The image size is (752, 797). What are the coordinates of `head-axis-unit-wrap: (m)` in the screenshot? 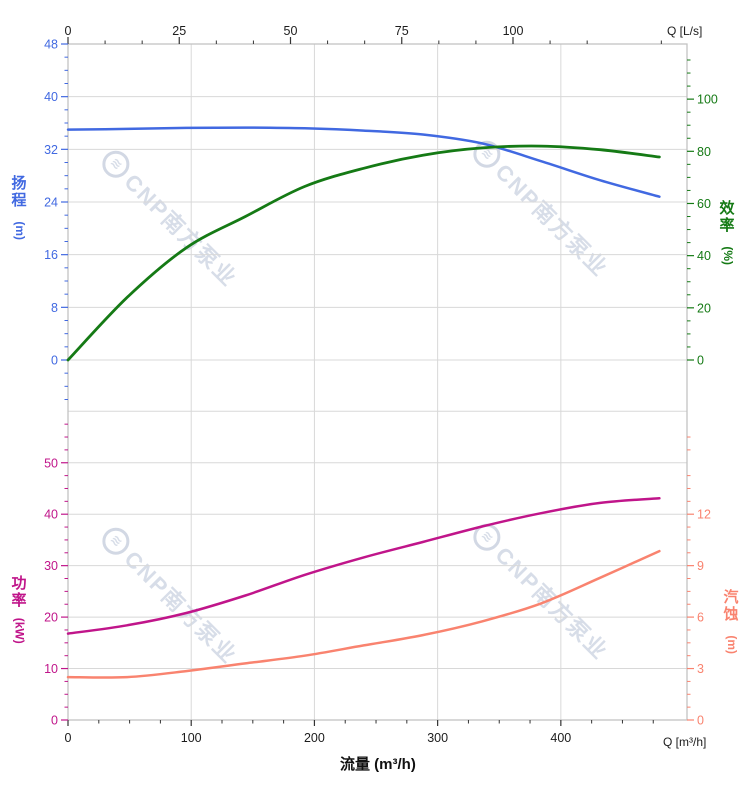 It's located at (19, 231).